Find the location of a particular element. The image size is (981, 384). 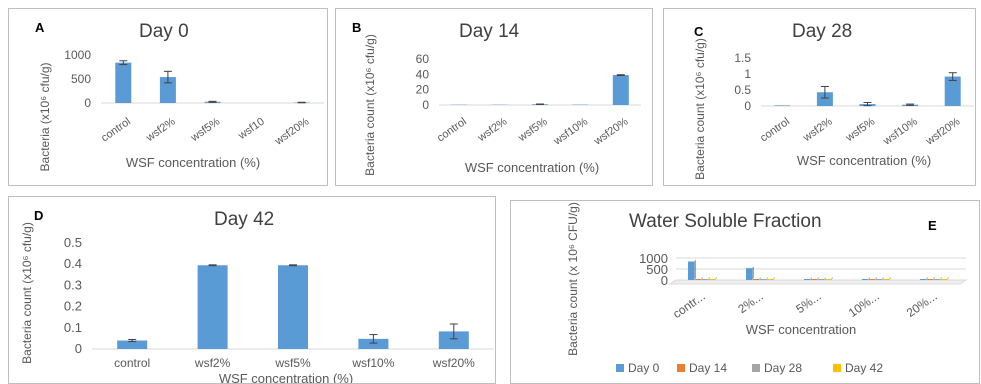

x-tick-label: wsf10 is located at coordinates (251, 129).